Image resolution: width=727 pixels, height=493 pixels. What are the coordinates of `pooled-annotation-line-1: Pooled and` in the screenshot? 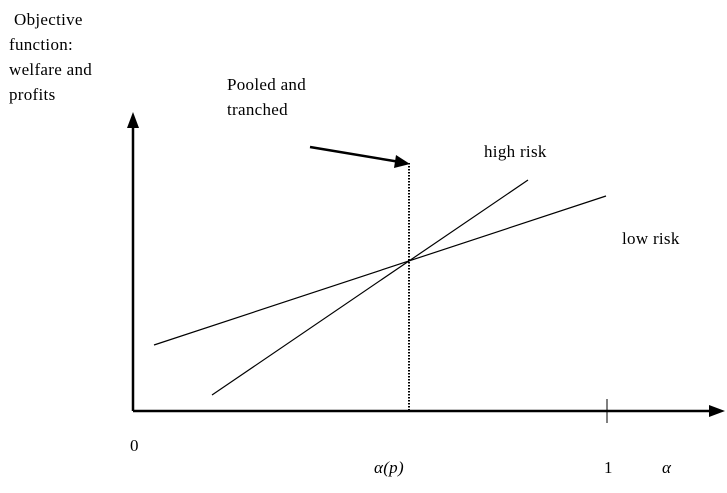 It's located at (267, 84).